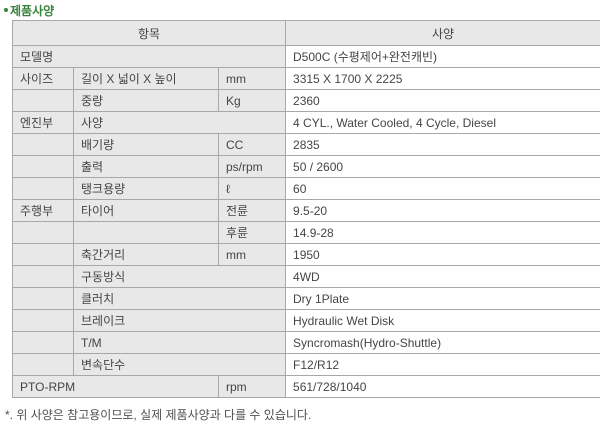 The image size is (600, 439). What do you see at coordinates (252, 232) in the screenshot?
I see `spec-unit-cell: 후륜` at bounding box center [252, 232].